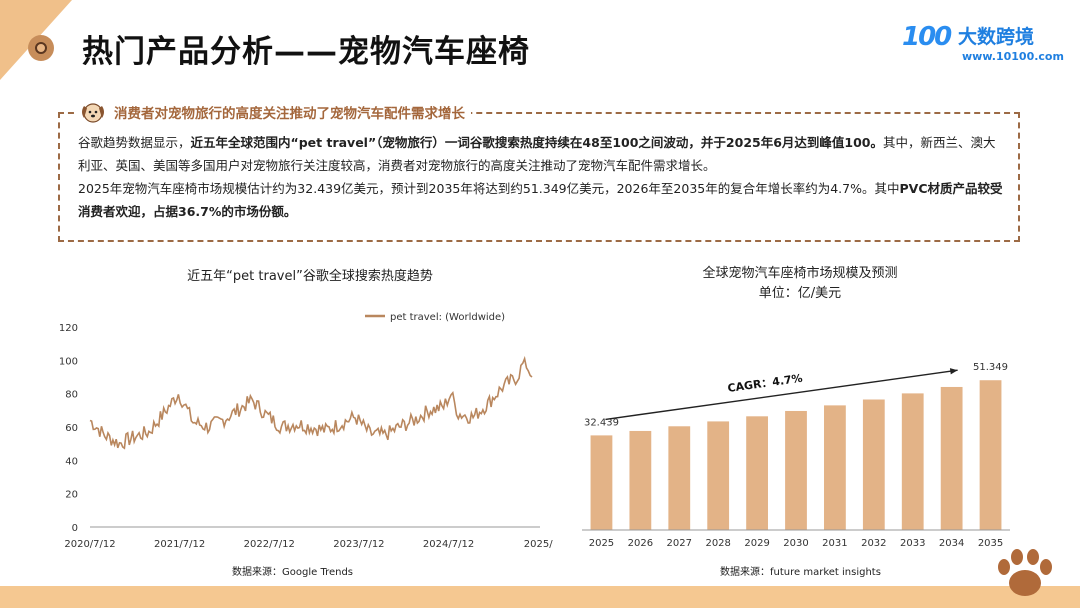  What do you see at coordinates (71, 495) in the screenshot?
I see `y-tick-label: 20` at bounding box center [71, 495].